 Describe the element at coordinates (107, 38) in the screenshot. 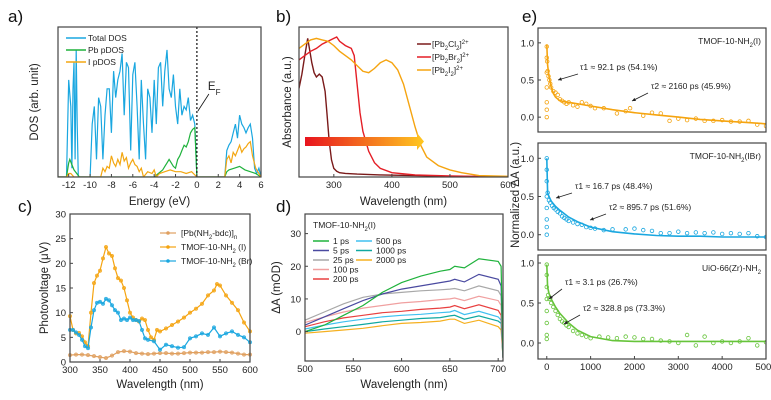

I see `legend-label: Total DOS` at that location.